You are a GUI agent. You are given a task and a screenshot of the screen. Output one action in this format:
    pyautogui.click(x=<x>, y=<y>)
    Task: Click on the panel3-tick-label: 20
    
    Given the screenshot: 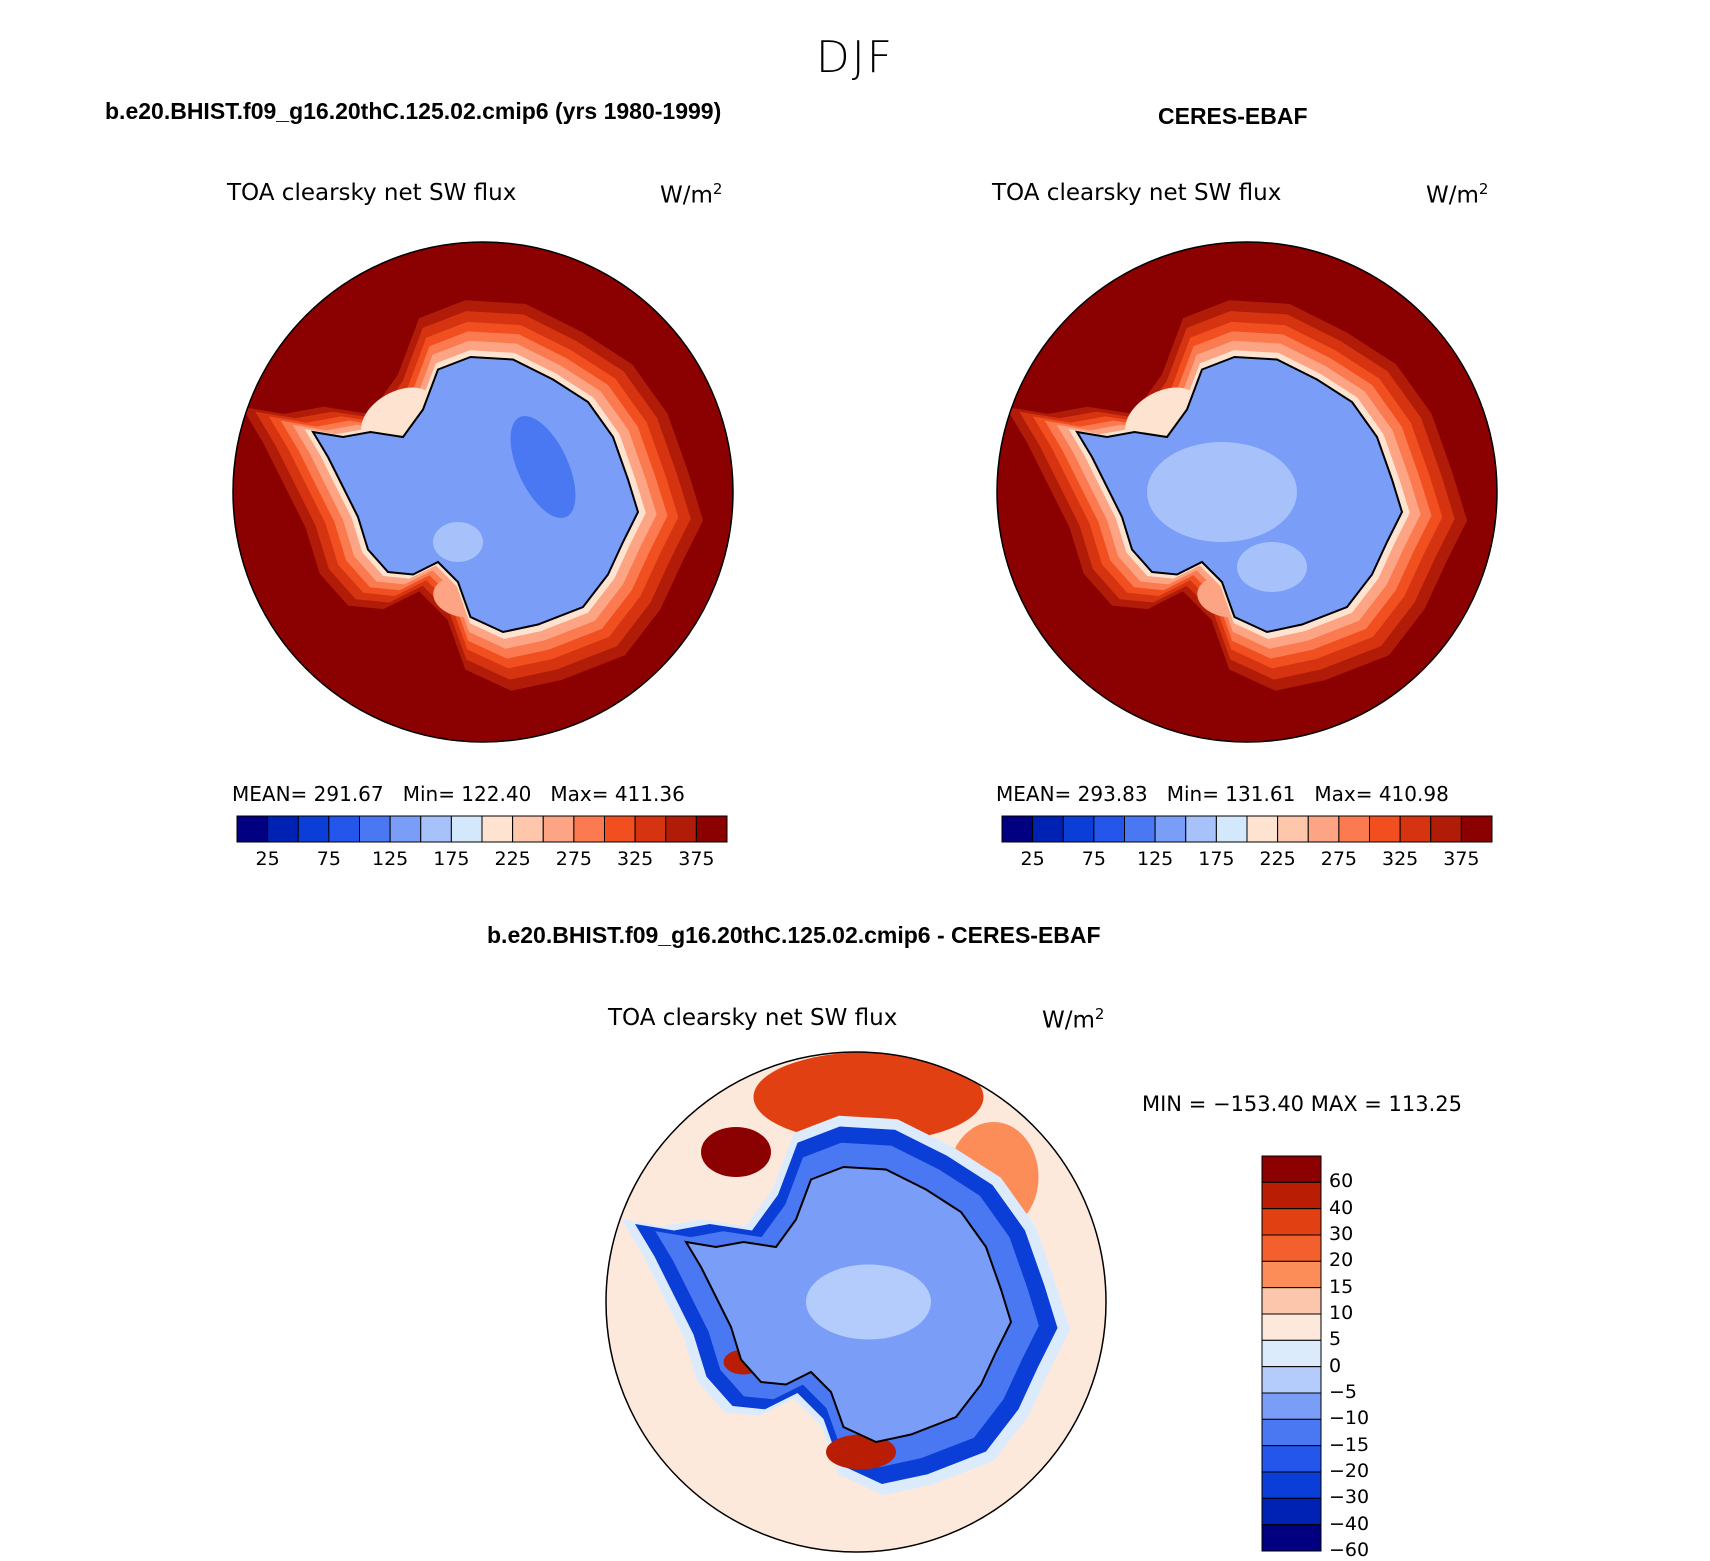 What is the action you would take?
    pyautogui.click(x=1341, y=1260)
    